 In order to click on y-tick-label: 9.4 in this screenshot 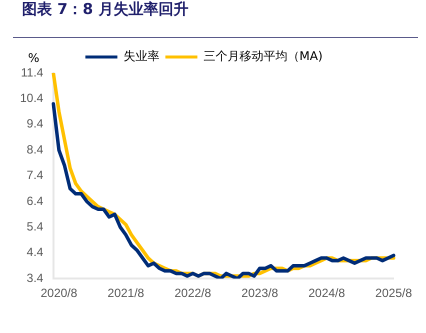, I will do `click(35, 123)`.